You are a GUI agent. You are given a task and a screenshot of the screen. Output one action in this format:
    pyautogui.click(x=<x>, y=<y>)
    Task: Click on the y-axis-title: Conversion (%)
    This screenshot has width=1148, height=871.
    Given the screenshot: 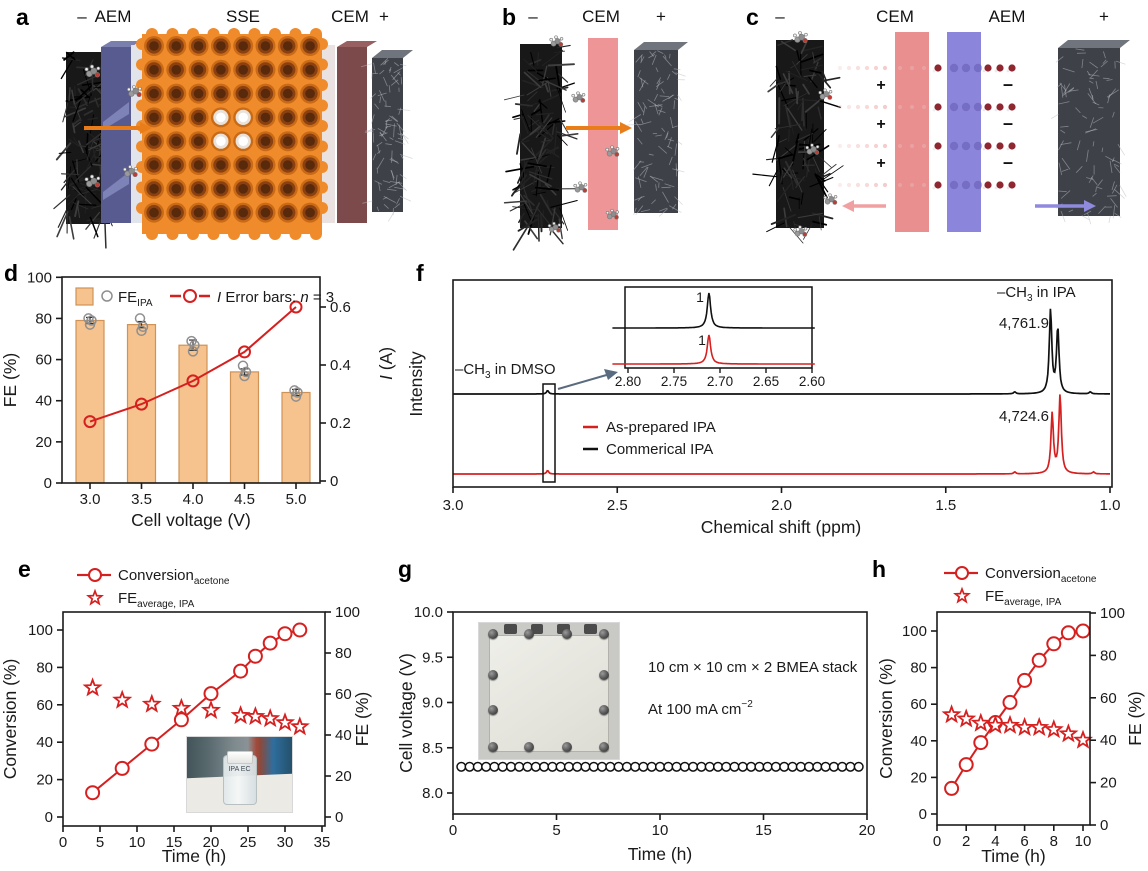 What is the action you would take?
    pyautogui.click(x=886, y=718)
    